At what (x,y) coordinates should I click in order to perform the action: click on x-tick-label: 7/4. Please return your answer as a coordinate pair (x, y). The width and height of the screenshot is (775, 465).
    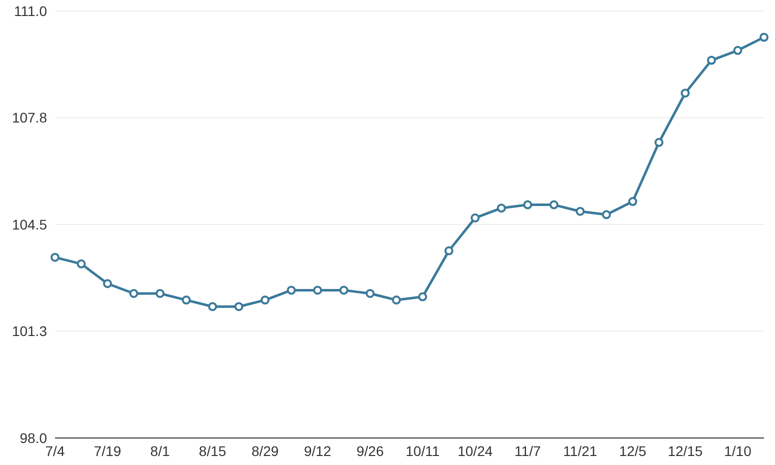
    Looking at the image, I should click on (55, 450).